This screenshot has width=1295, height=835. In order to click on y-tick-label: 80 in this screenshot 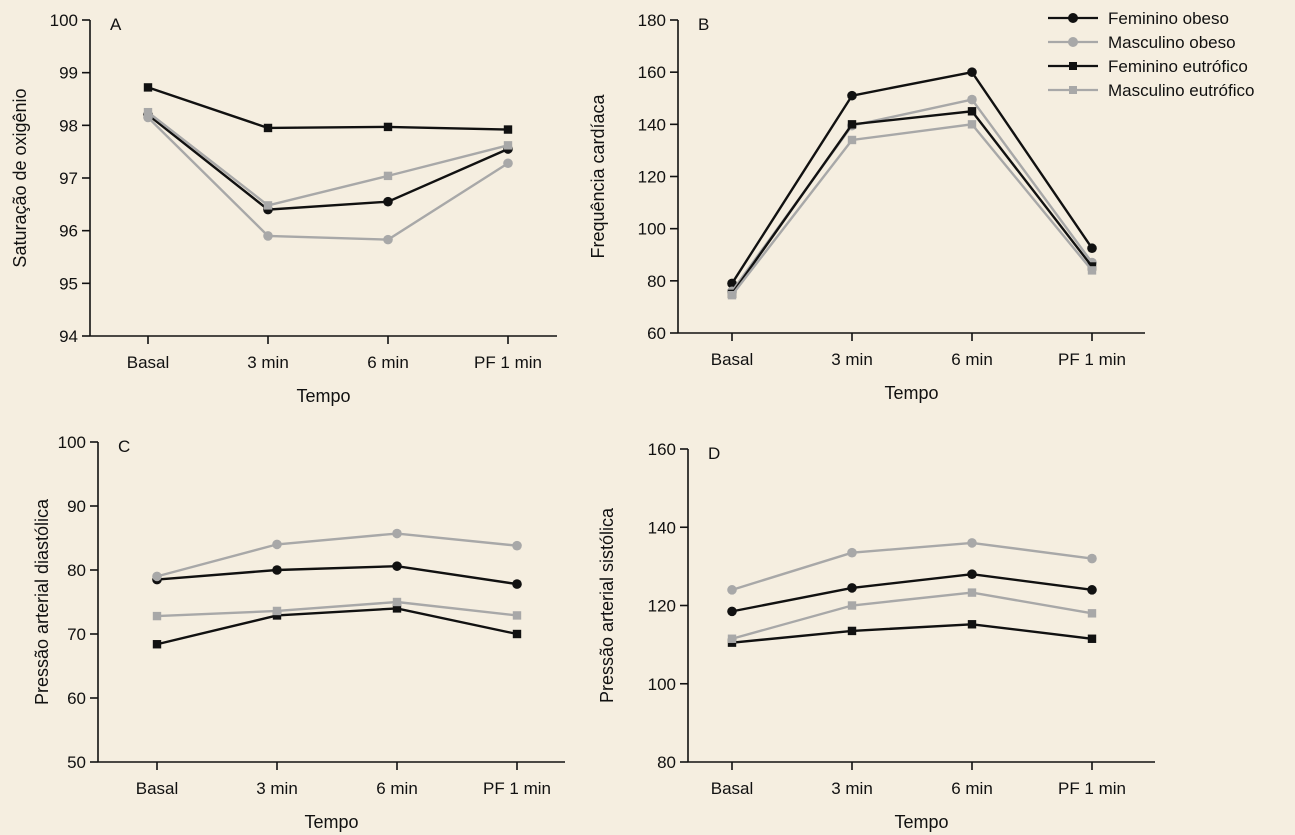, I will do `click(76, 570)`.